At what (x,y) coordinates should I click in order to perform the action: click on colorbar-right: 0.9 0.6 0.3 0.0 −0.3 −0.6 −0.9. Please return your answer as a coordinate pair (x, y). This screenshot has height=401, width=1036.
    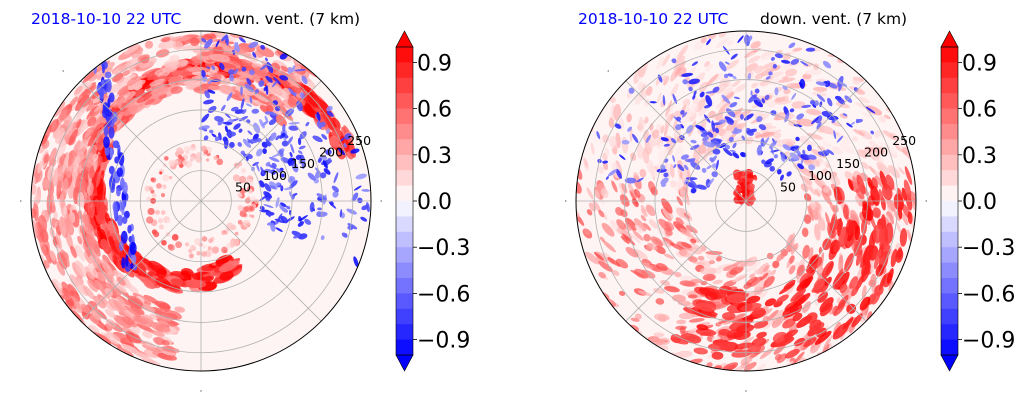
    Looking at the image, I should click on (977, 201).